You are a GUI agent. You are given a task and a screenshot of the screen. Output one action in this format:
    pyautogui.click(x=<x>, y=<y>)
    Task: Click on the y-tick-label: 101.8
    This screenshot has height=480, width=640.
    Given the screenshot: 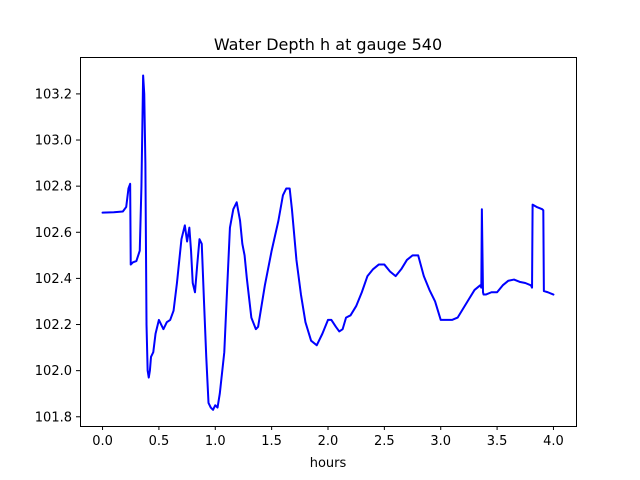 What is the action you would take?
    pyautogui.click(x=53, y=417)
    